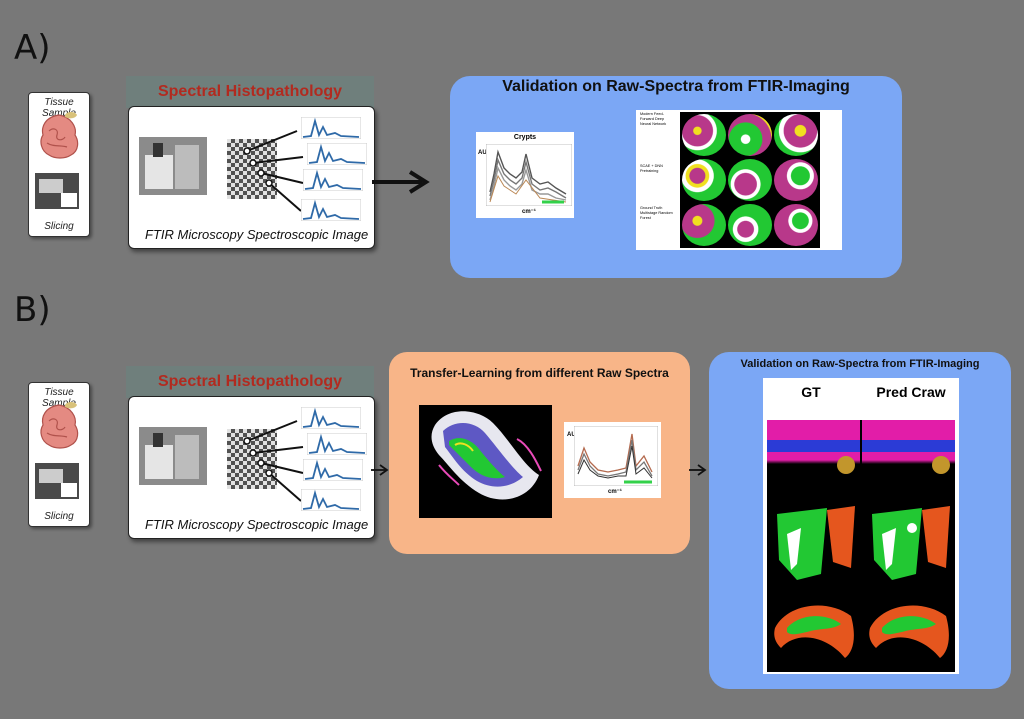  What do you see at coordinates (525, 137) in the screenshot?
I see `chart-title: Crypts` at bounding box center [525, 137].